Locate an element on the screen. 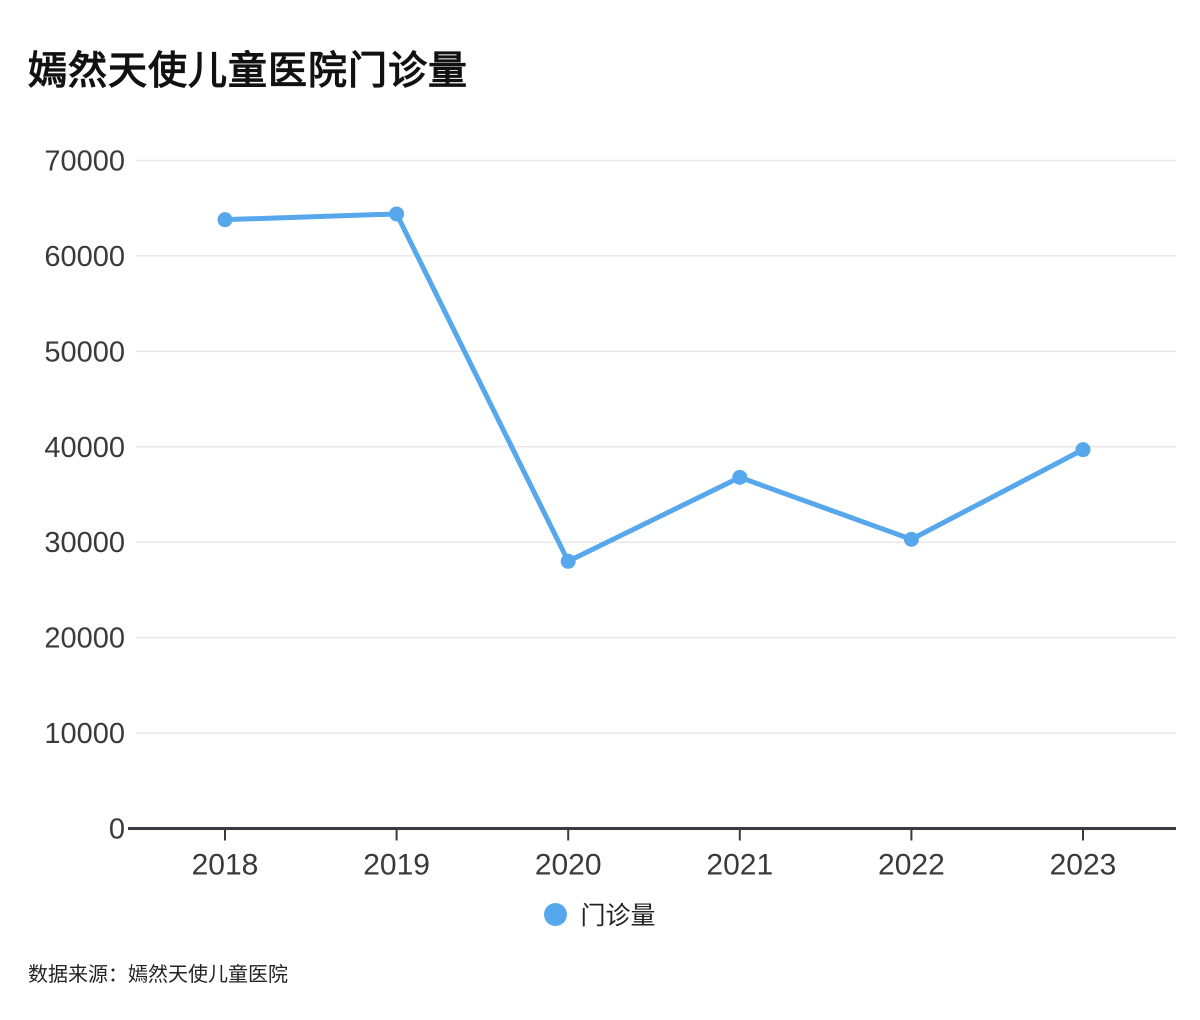  chart-title: 嫣然天使儿童医院门诊量 is located at coordinates (248, 71).